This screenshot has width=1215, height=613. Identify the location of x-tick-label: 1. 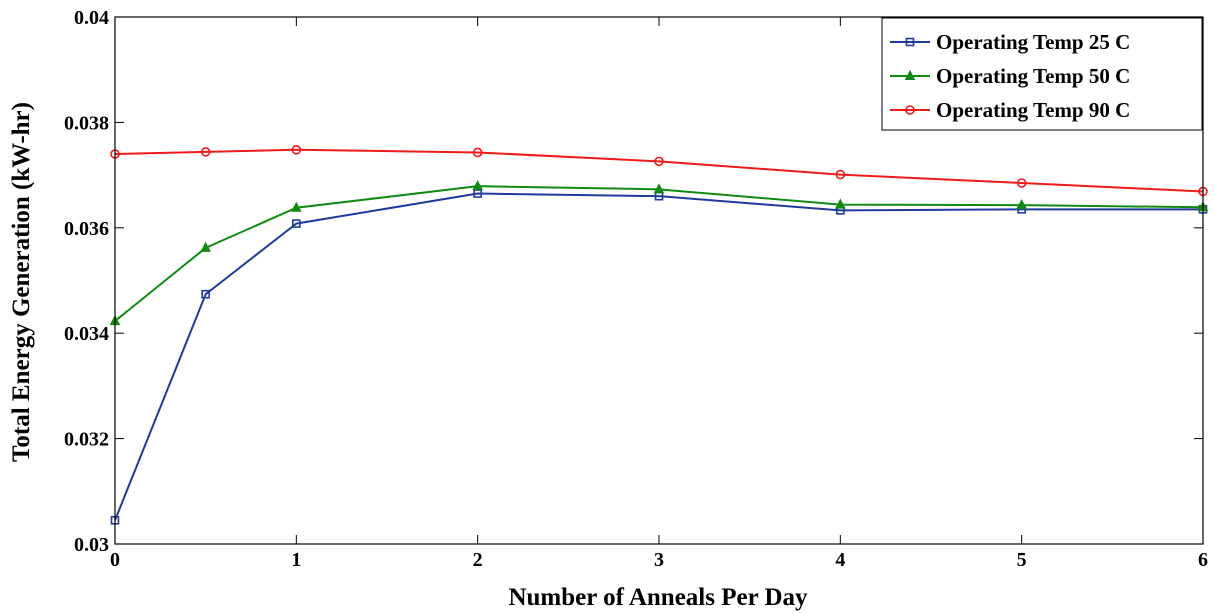
(296, 560).